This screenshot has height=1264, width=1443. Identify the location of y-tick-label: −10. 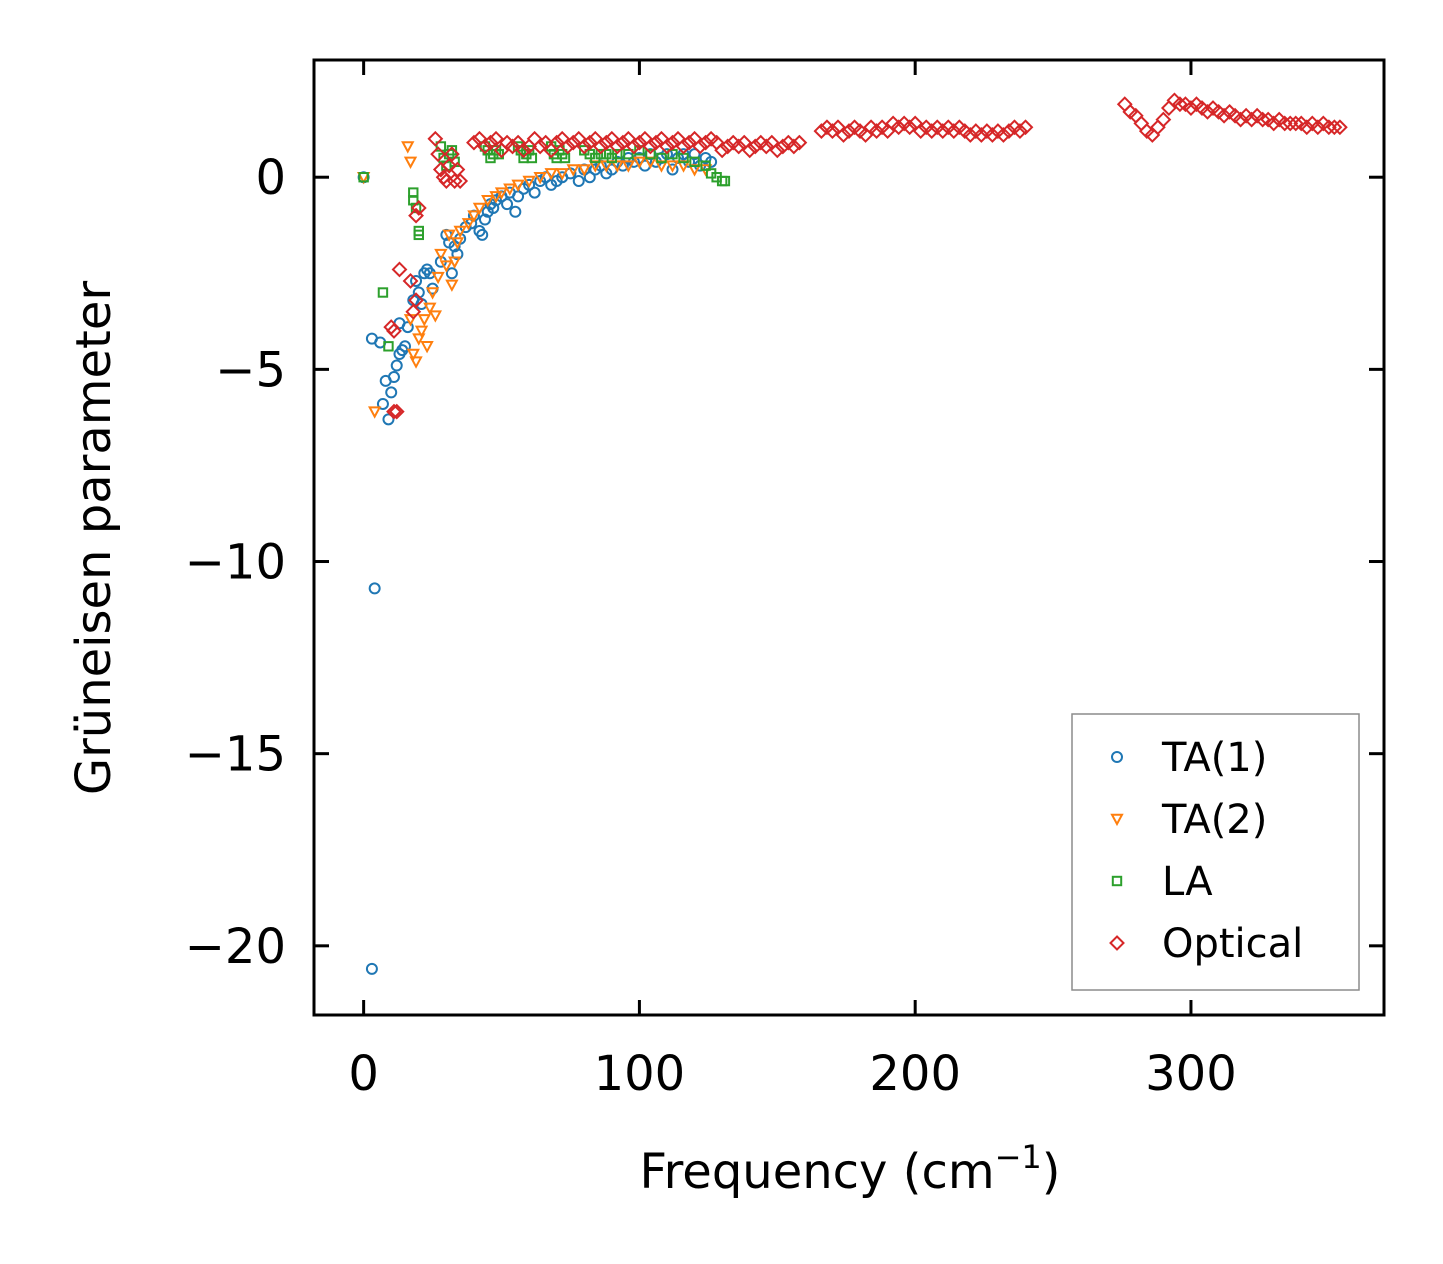
(235, 563).